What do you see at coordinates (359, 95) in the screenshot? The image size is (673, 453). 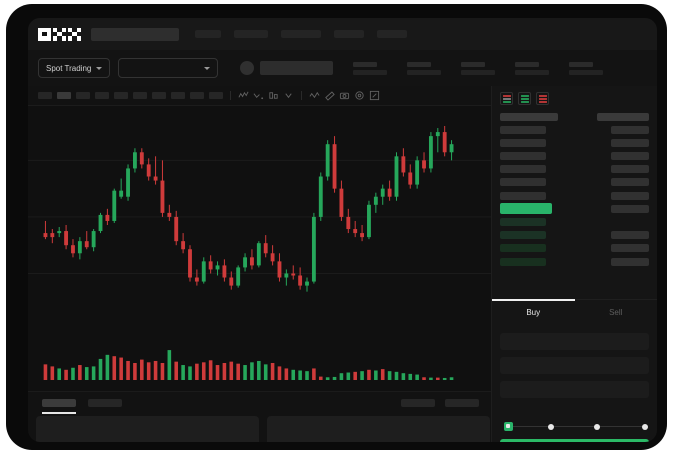 I see `settings-icon` at bounding box center [359, 95].